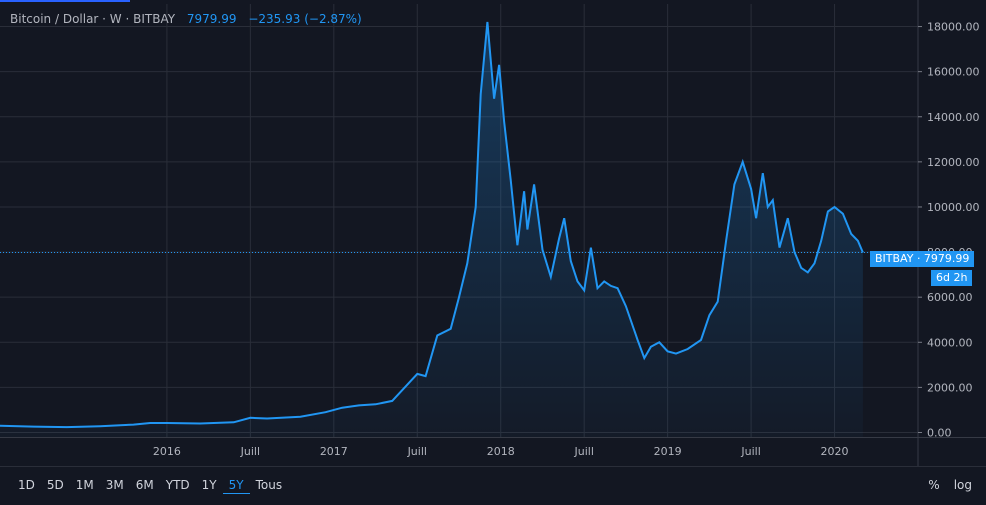 Image resolution: width=986 pixels, height=505 pixels. I want to click on time-tick-label: 2018, so click(501, 451).